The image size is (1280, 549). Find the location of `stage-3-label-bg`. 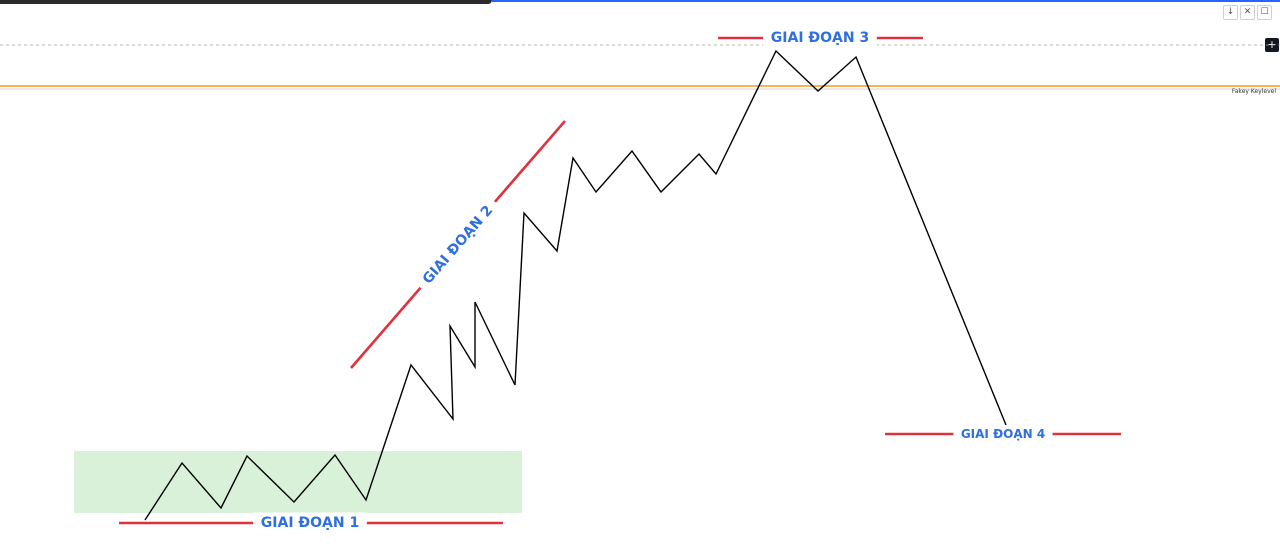

stage-3-label-bg is located at coordinates (820, 38).